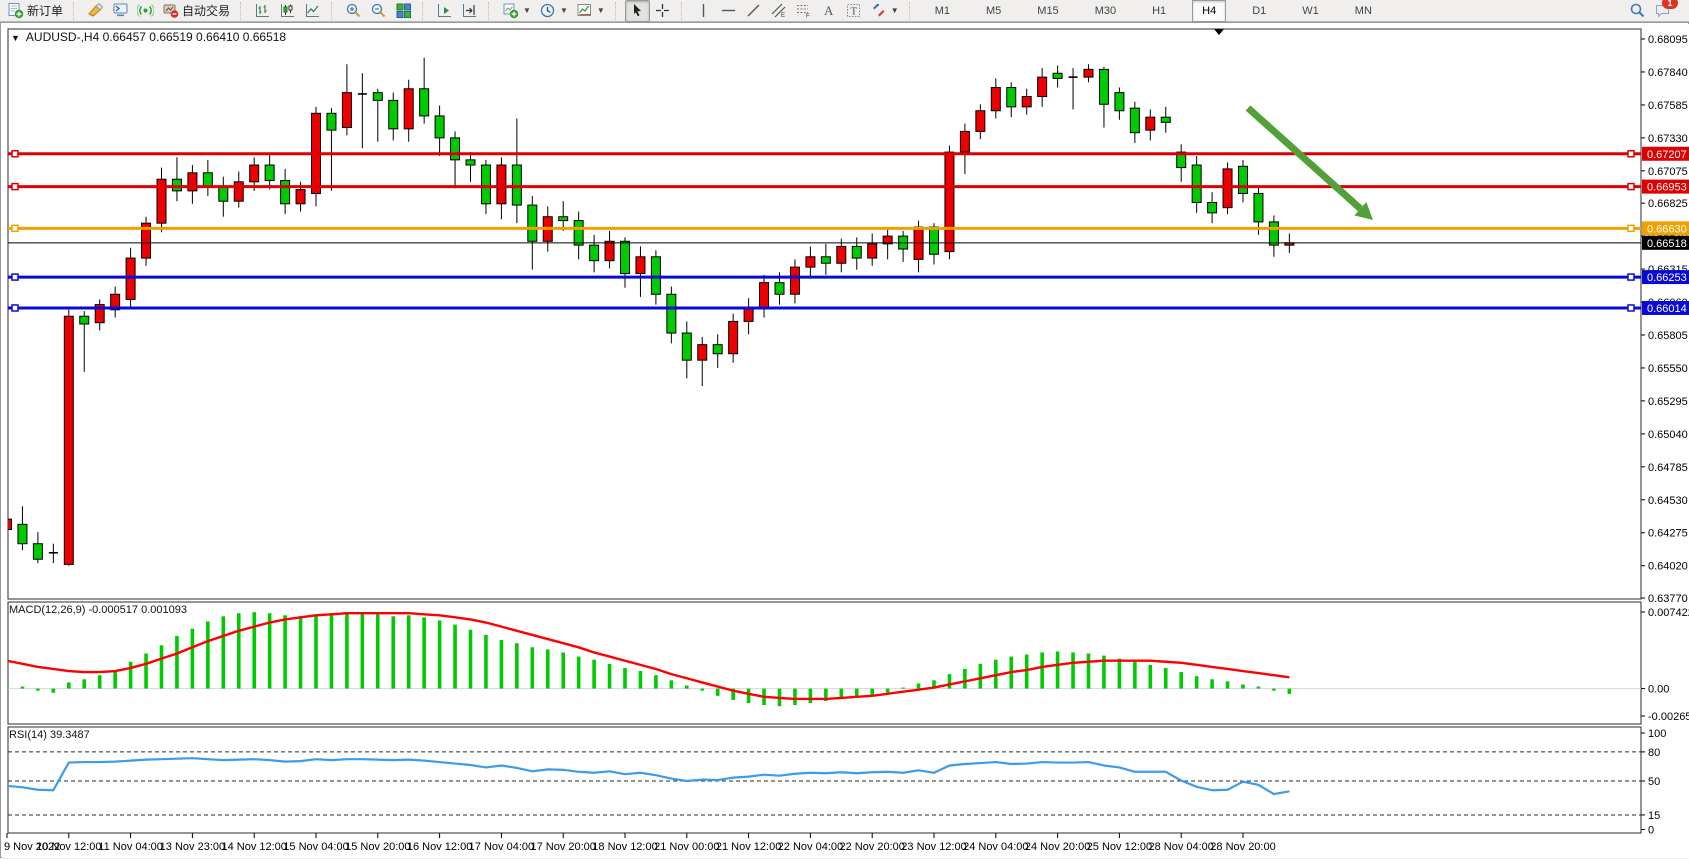 This screenshot has width=1689, height=859. What do you see at coordinates (1310, 10) in the screenshot?
I see `tf-button-W1: W1` at bounding box center [1310, 10].